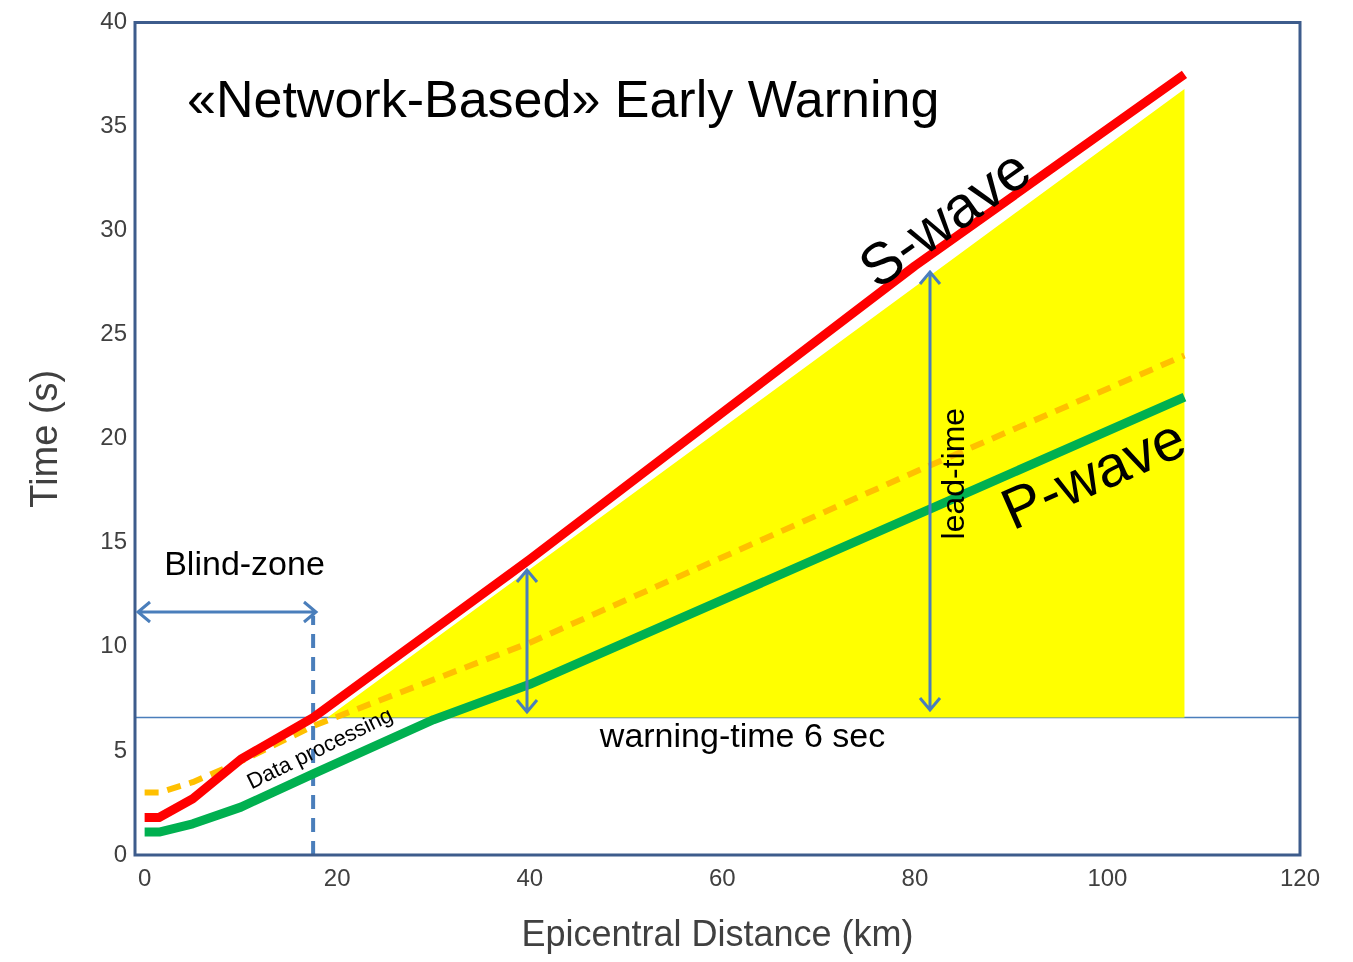 The image size is (1353, 962). Describe the element at coordinates (113, 21) in the screenshot. I see `y-tick-label: 40` at that location.